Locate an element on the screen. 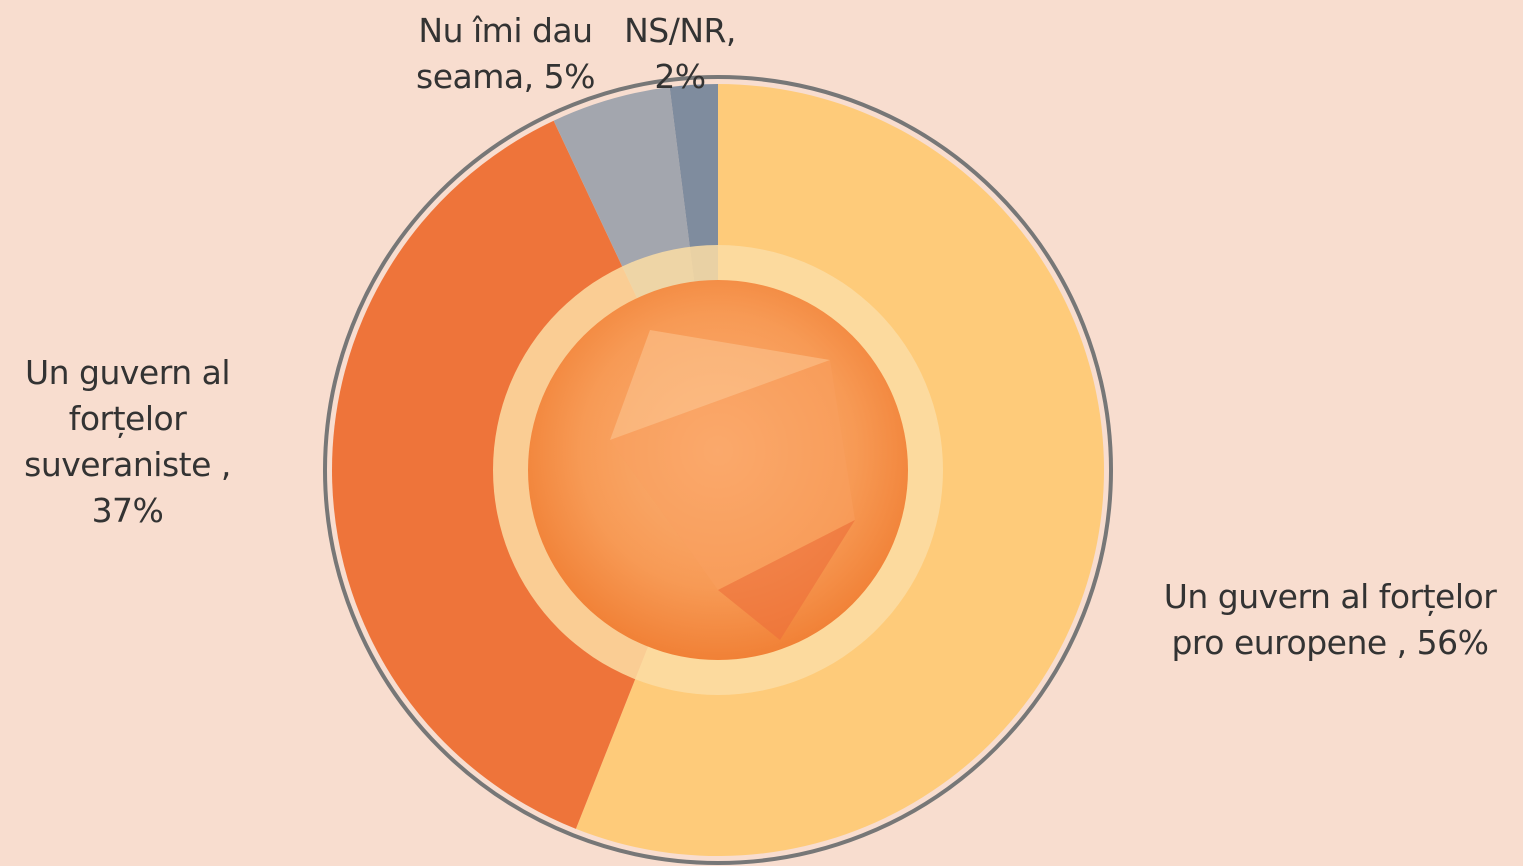 The height and width of the screenshot is (866, 1523). label: Nu îmi dau seama, 5% is located at coordinates (505, 53).